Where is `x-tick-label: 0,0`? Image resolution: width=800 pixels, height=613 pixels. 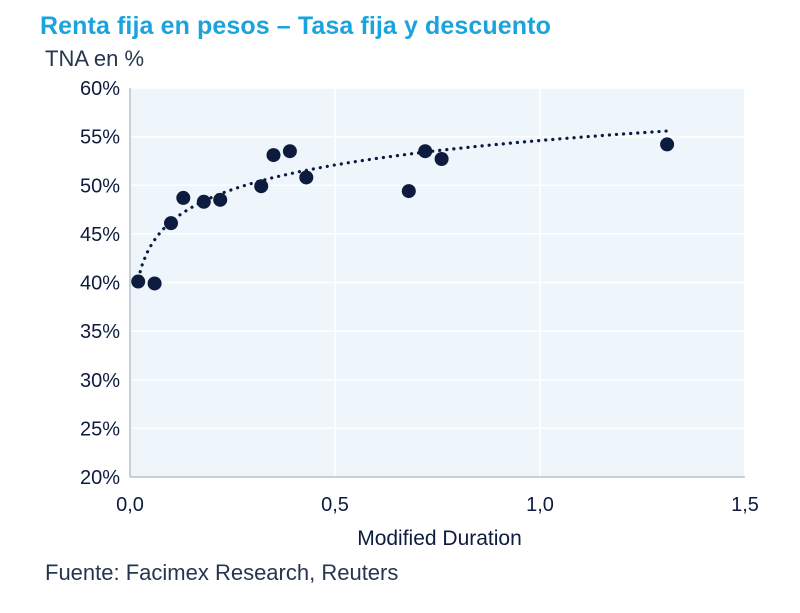 x-tick-label: 0,0 is located at coordinates (130, 505).